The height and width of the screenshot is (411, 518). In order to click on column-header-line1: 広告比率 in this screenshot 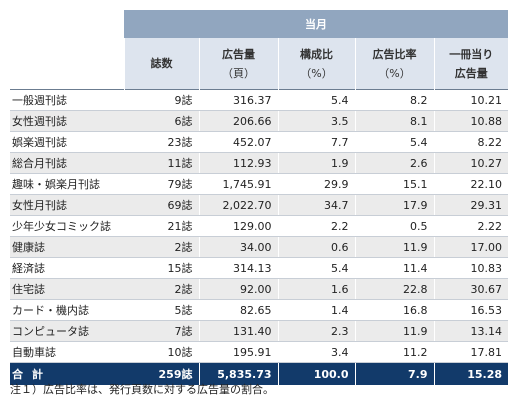, I will do `click(394, 54)`.